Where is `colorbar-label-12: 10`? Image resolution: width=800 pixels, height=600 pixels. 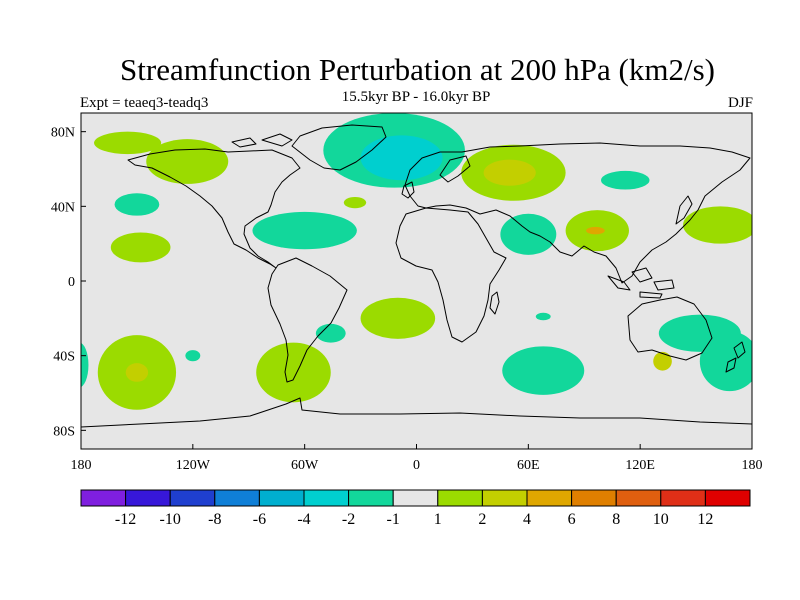 colorbar-label-12: 10 is located at coordinates (661, 519).